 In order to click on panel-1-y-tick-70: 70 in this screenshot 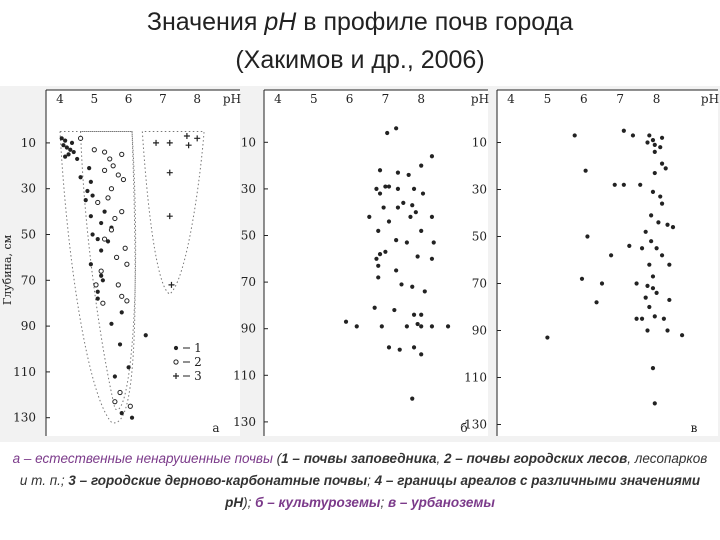, I will do `click(28, 280)`.